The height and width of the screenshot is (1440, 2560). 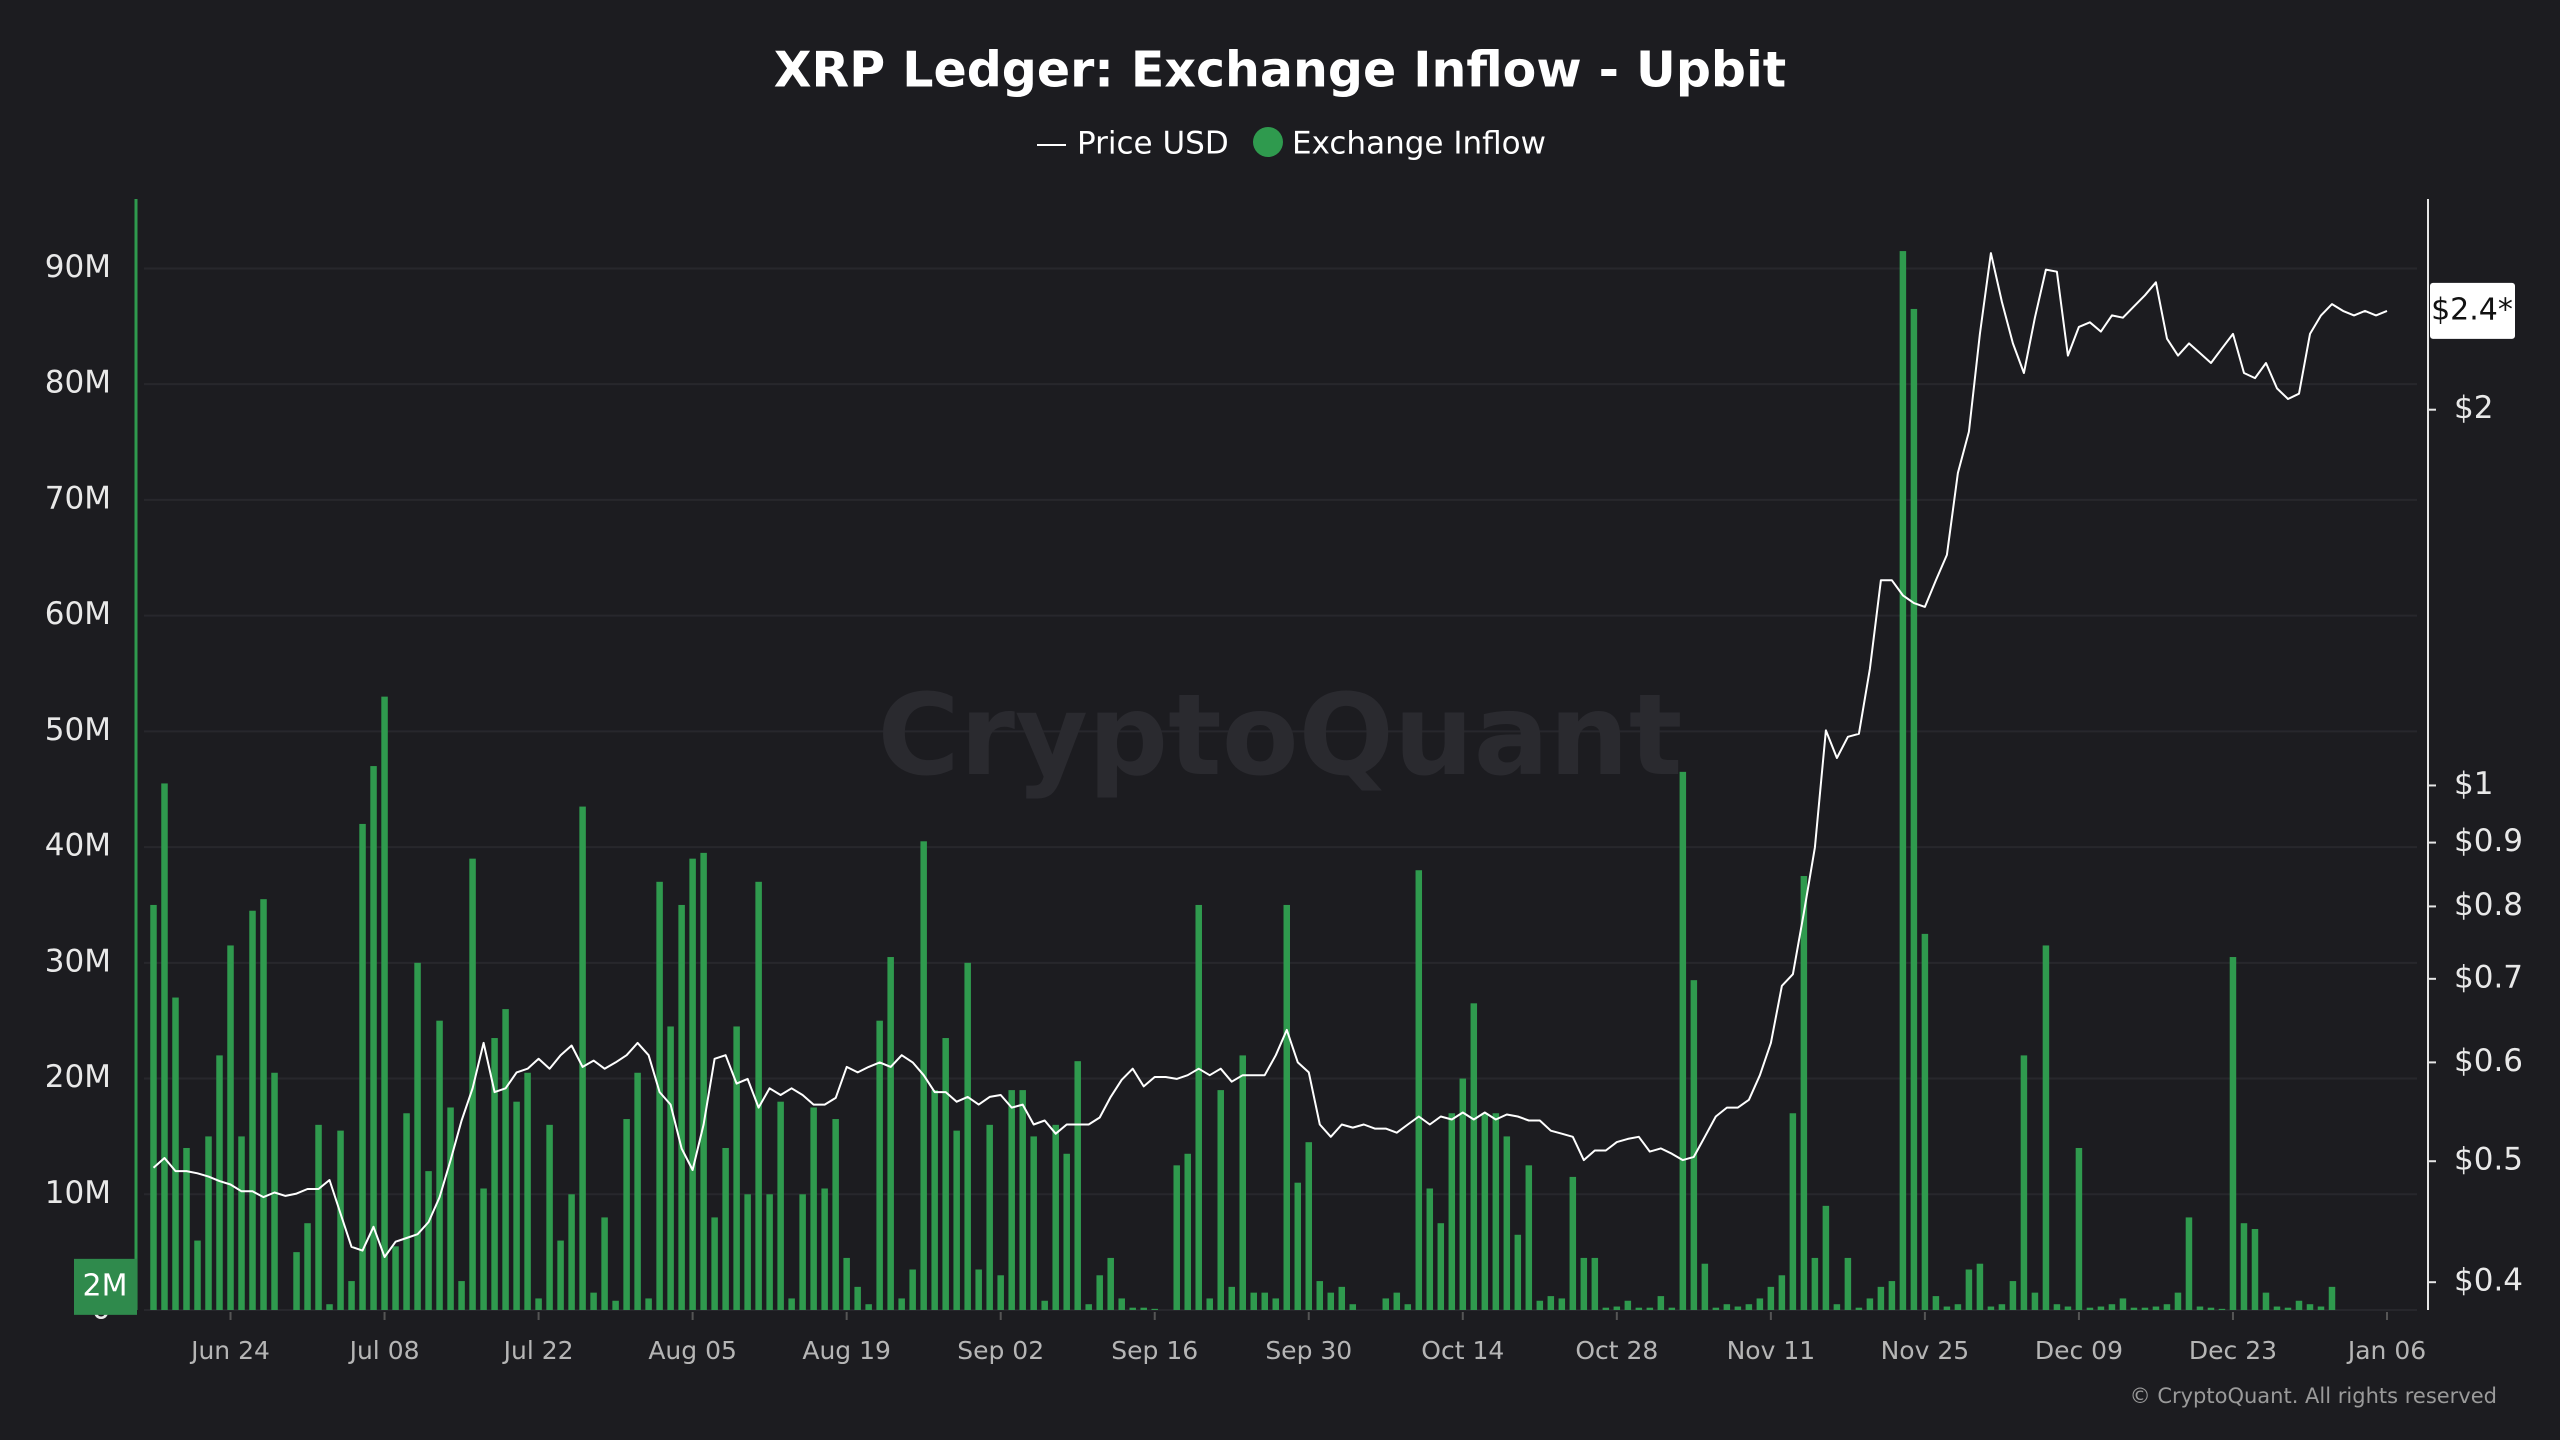 I want to click on y2-tick-label: $0.8, so click(x=2488, y=905).